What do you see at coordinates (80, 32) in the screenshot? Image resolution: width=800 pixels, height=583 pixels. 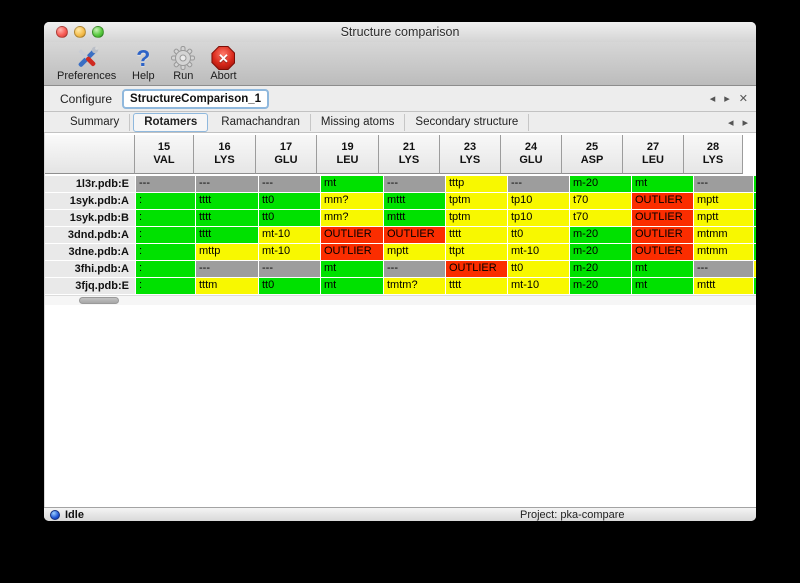 I see `minimize-window-button` at bounding box center [80, 32].